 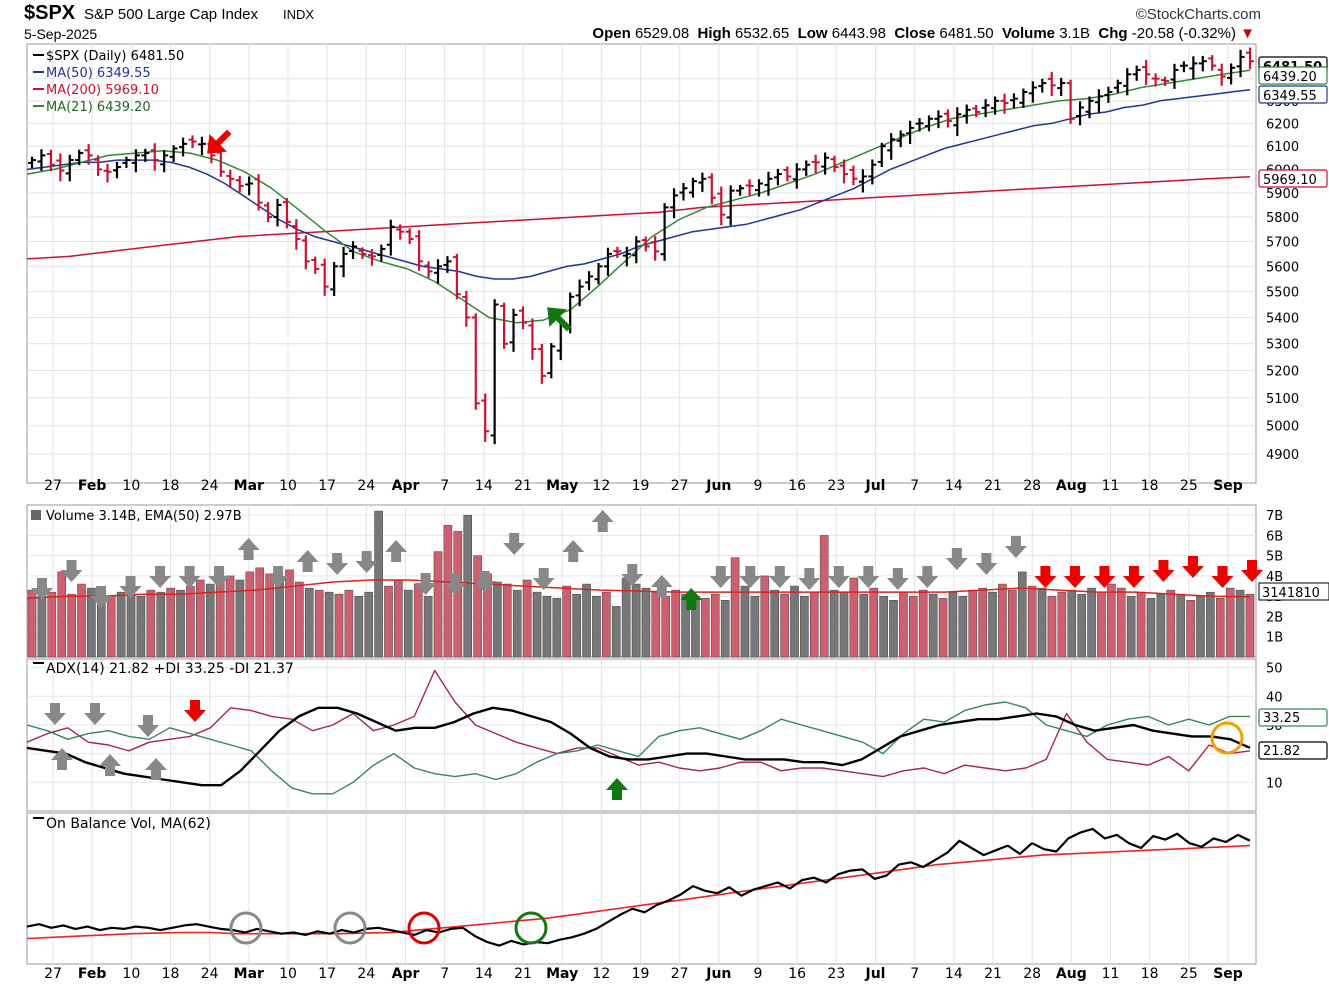 What do you see at coordinates (1075, 33) in the screenshot?
I see `volume-value: 3.1B` at bounding box center [1075, 33].